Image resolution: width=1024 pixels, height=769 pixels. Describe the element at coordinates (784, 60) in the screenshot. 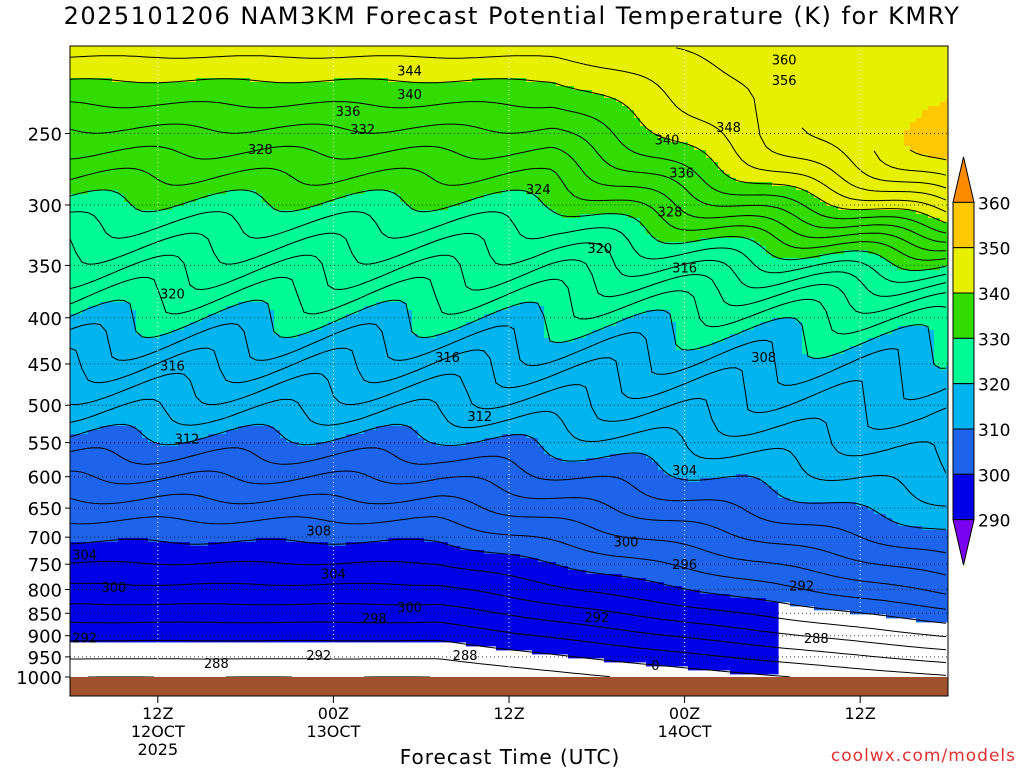

I see `contour-label: 360` at that location.